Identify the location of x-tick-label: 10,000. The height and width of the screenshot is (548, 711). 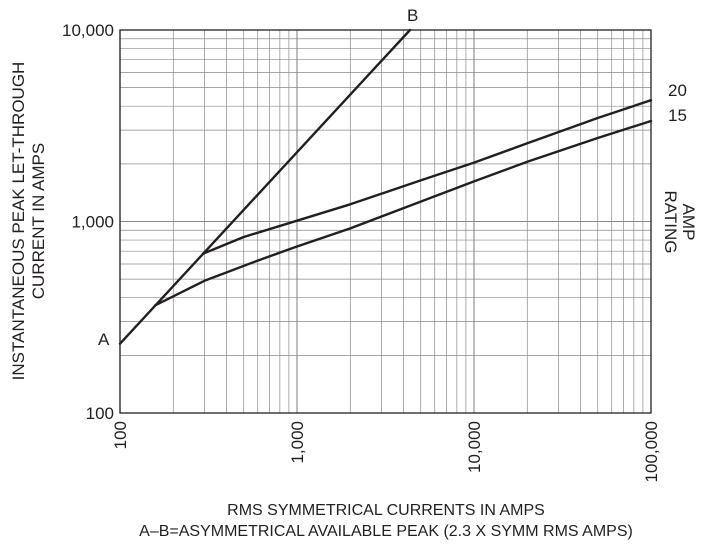
(474, 447).